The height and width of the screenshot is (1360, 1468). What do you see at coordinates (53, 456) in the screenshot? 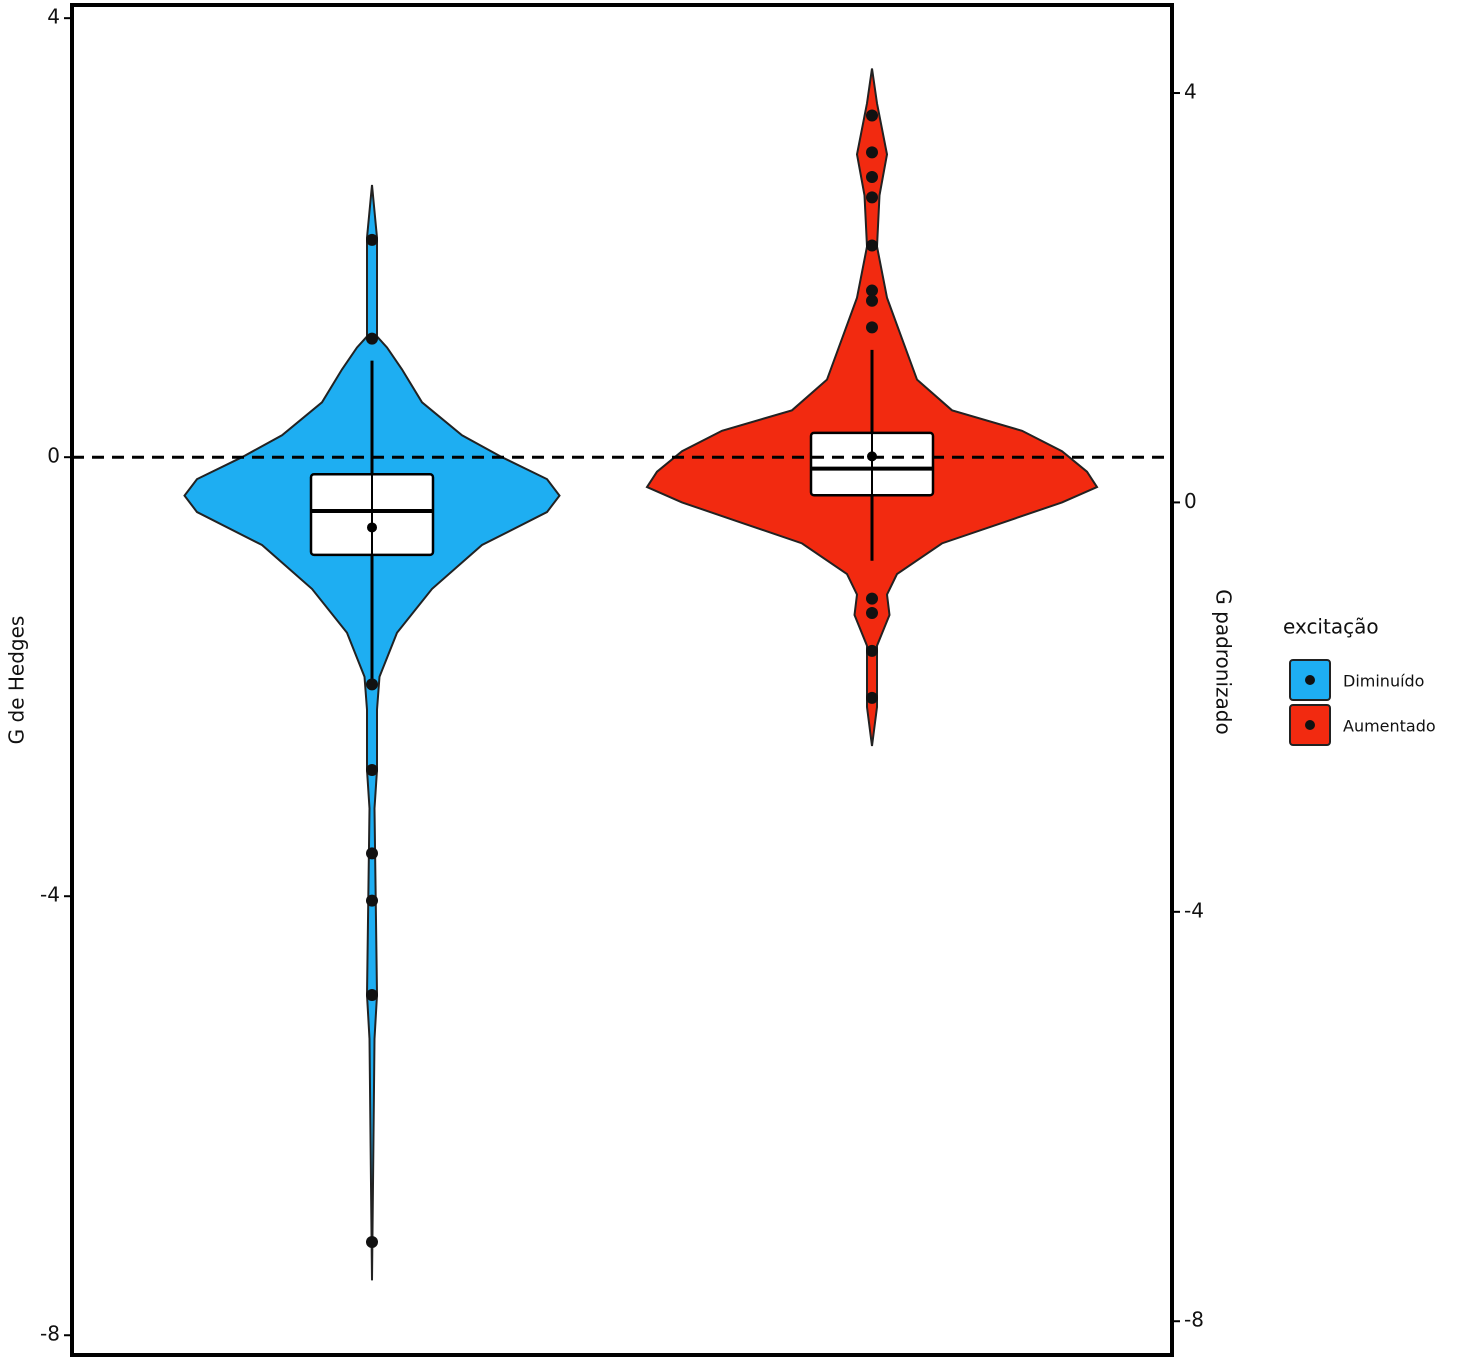
I see `y-tick-label: 0` at bounding box center [53, 456].